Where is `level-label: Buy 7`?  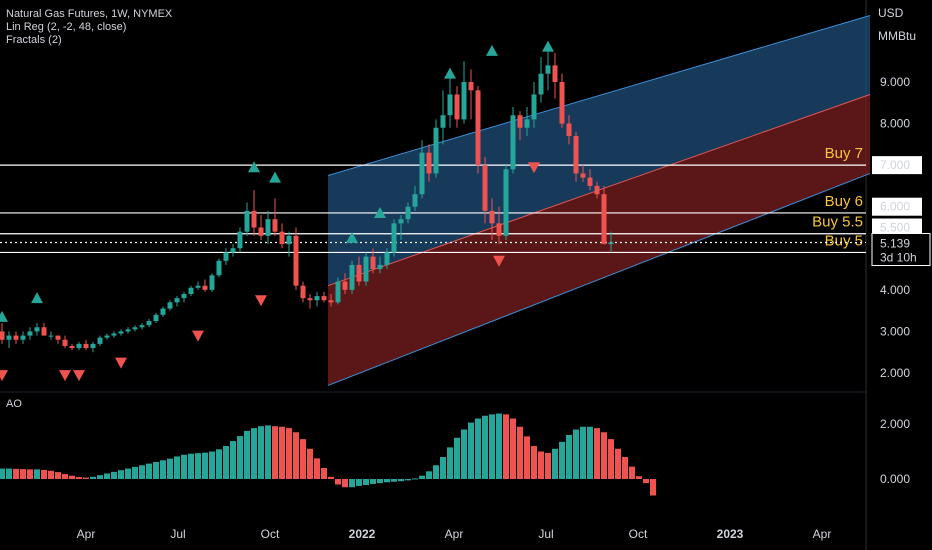
level-label: Buy 7 is located at coordinates (844, 153).